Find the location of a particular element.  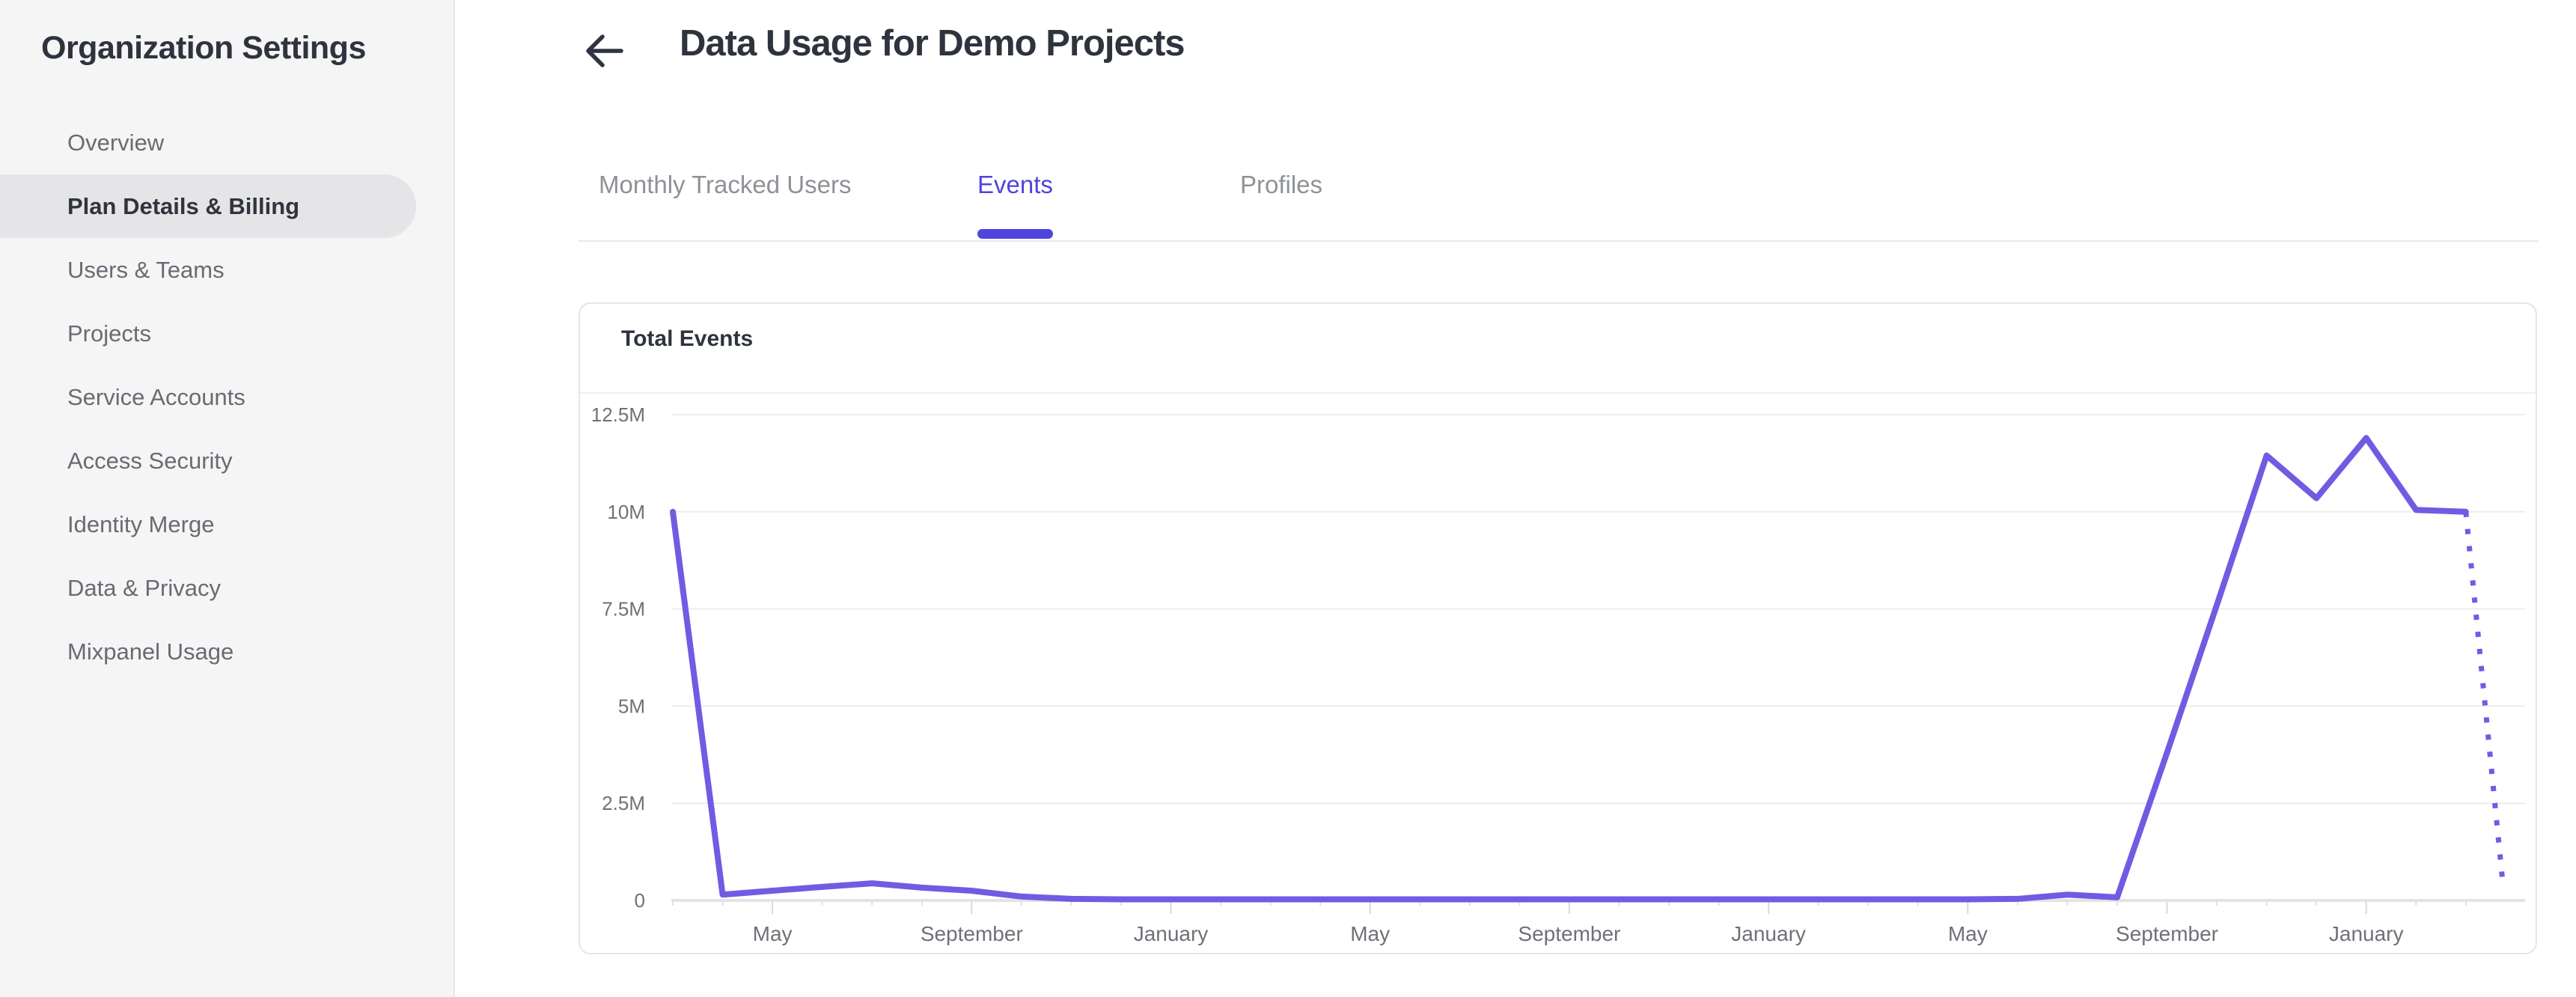

left-arrow-icon is located at coordinates (604, 50).